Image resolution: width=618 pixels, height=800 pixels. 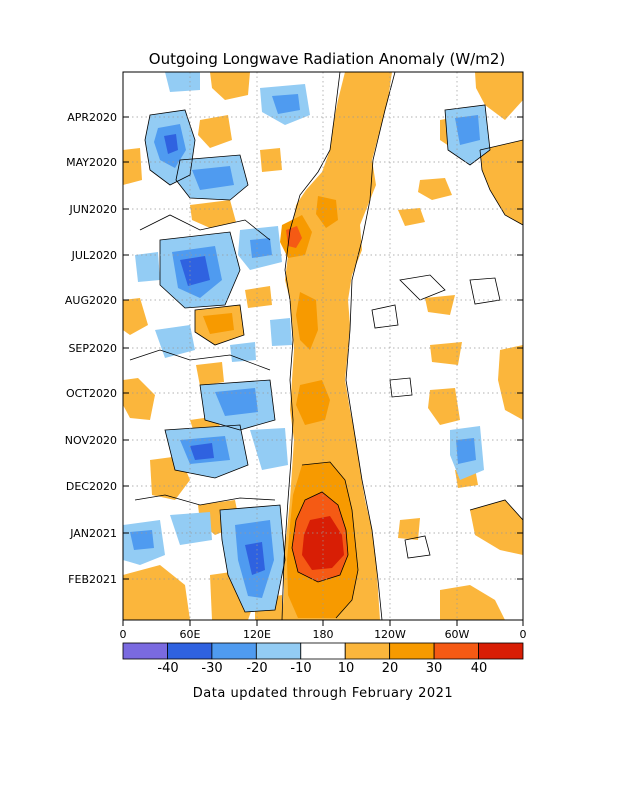 I want to click on x-tick-120w: 120W, so click(x=390, y=634).